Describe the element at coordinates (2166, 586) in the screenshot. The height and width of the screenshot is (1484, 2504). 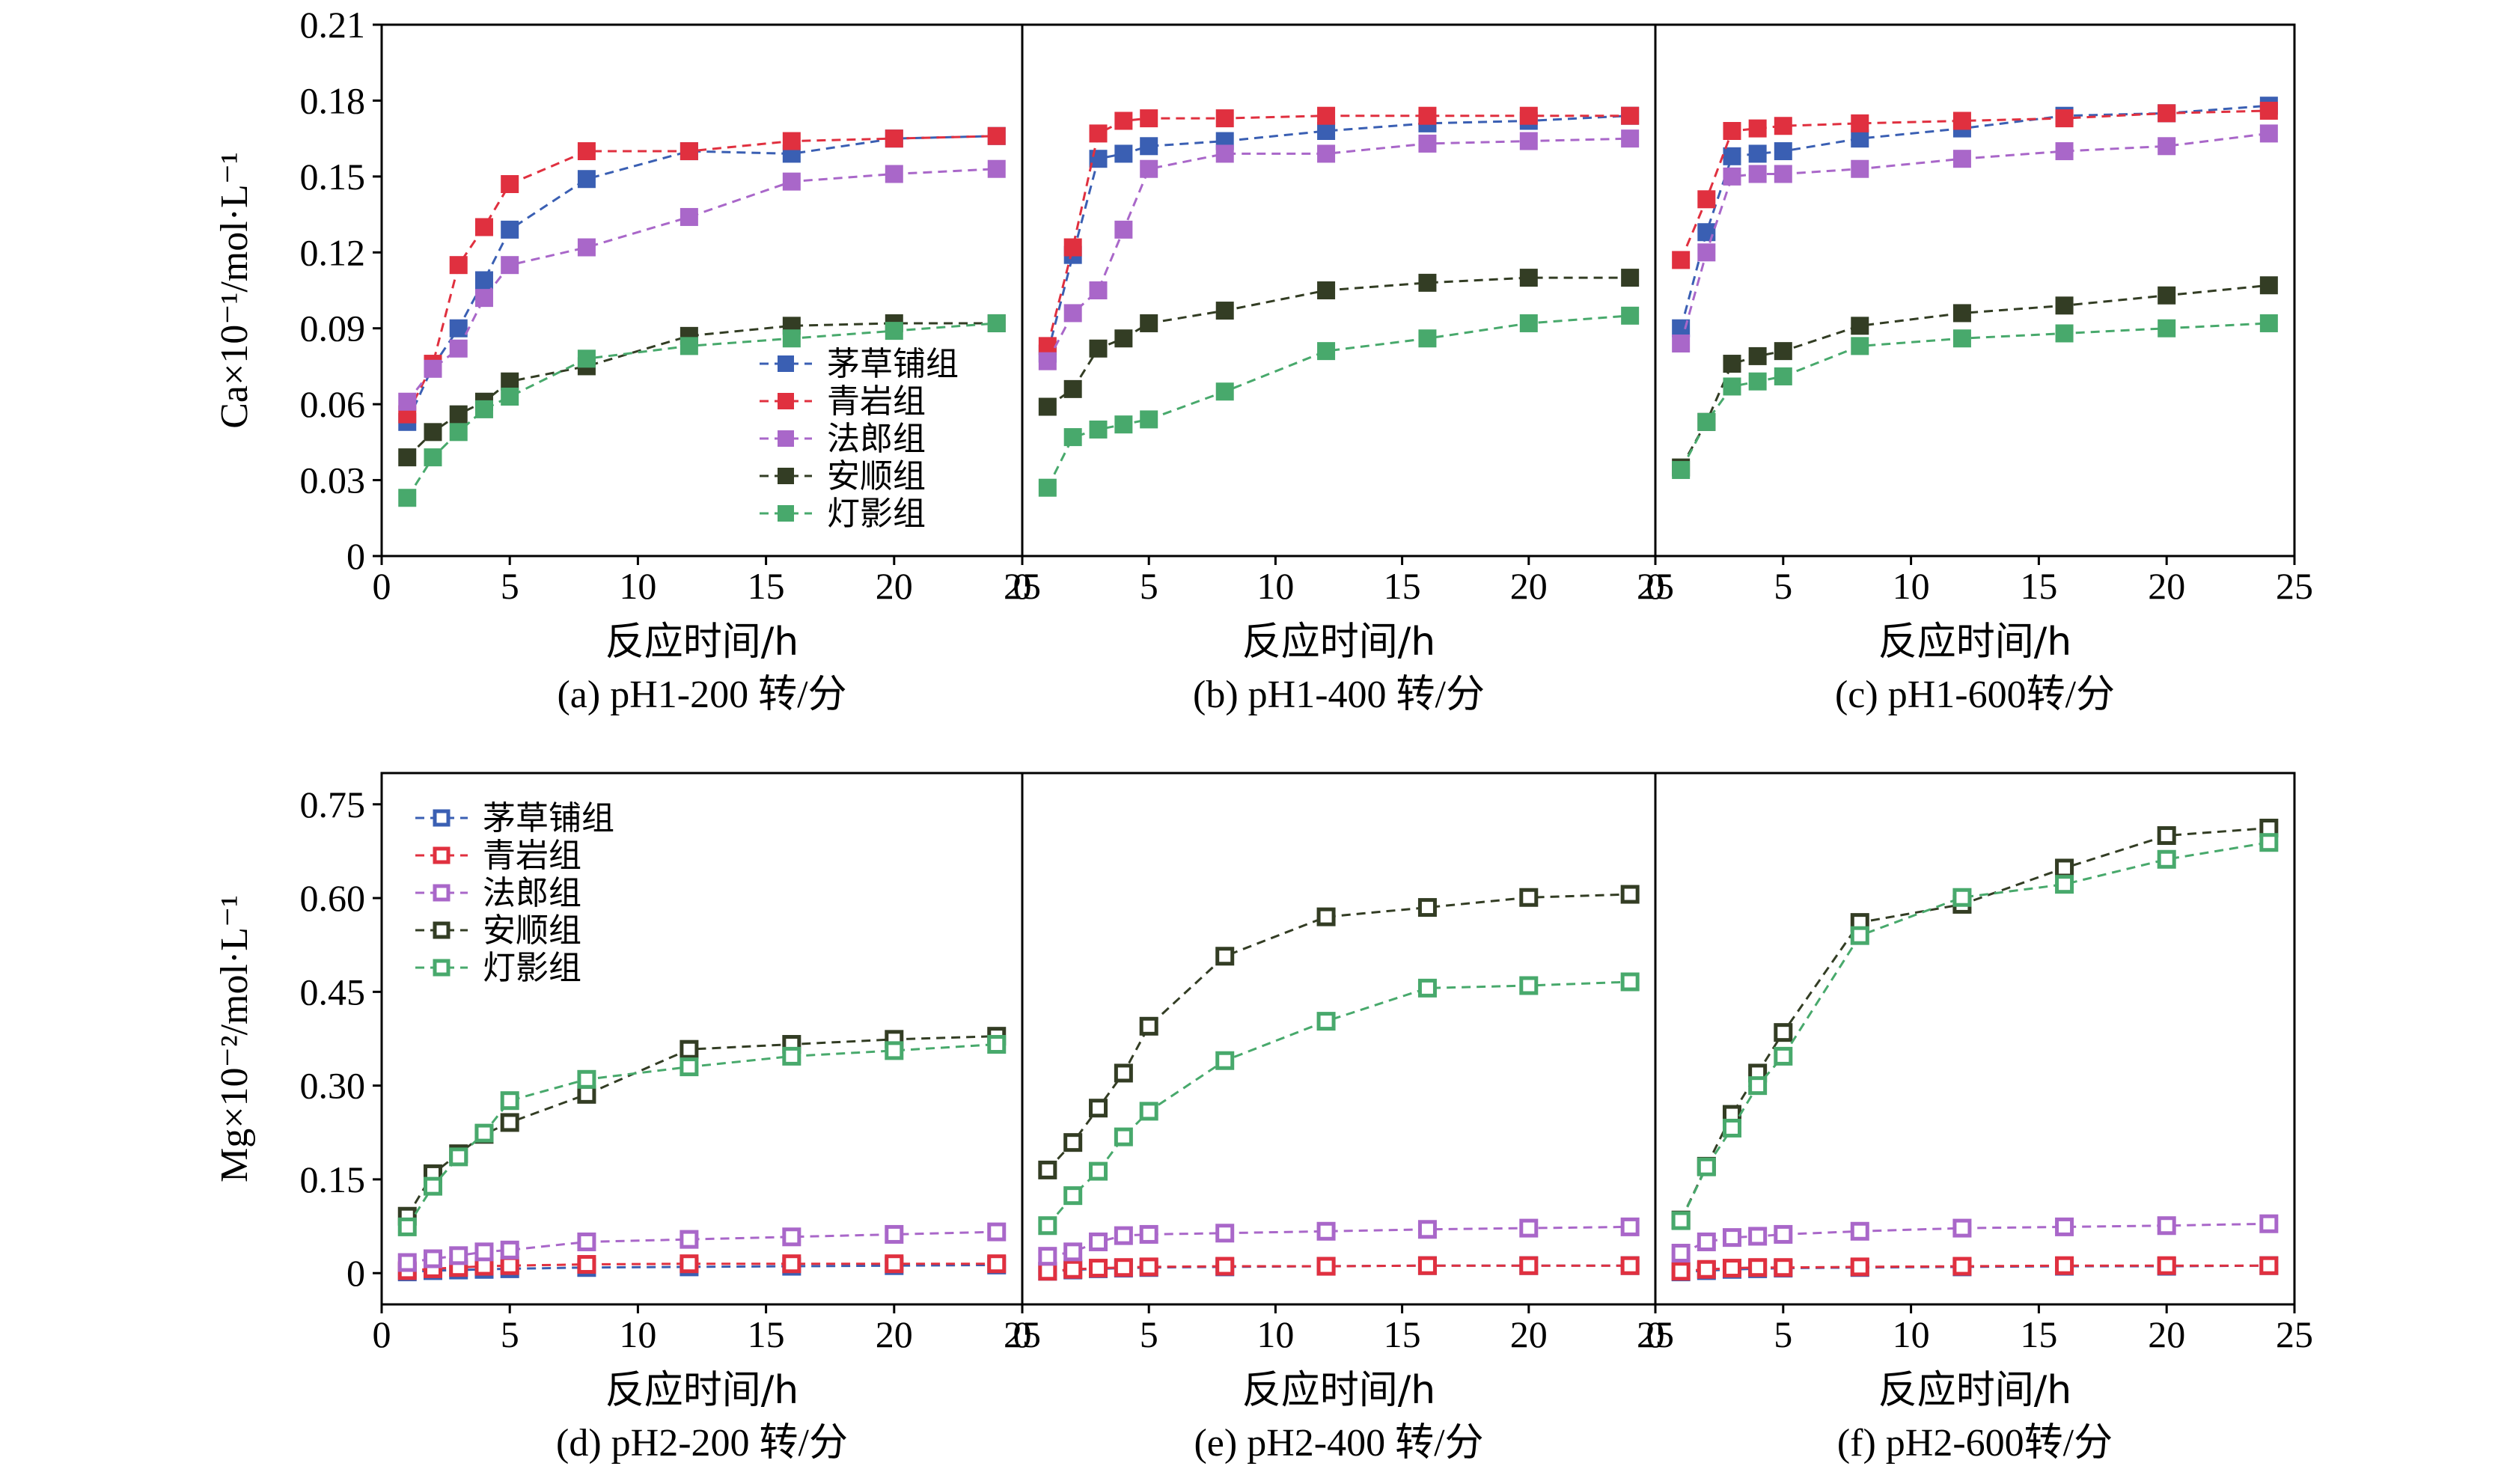
I see `x-tick-label: 20` at that location.